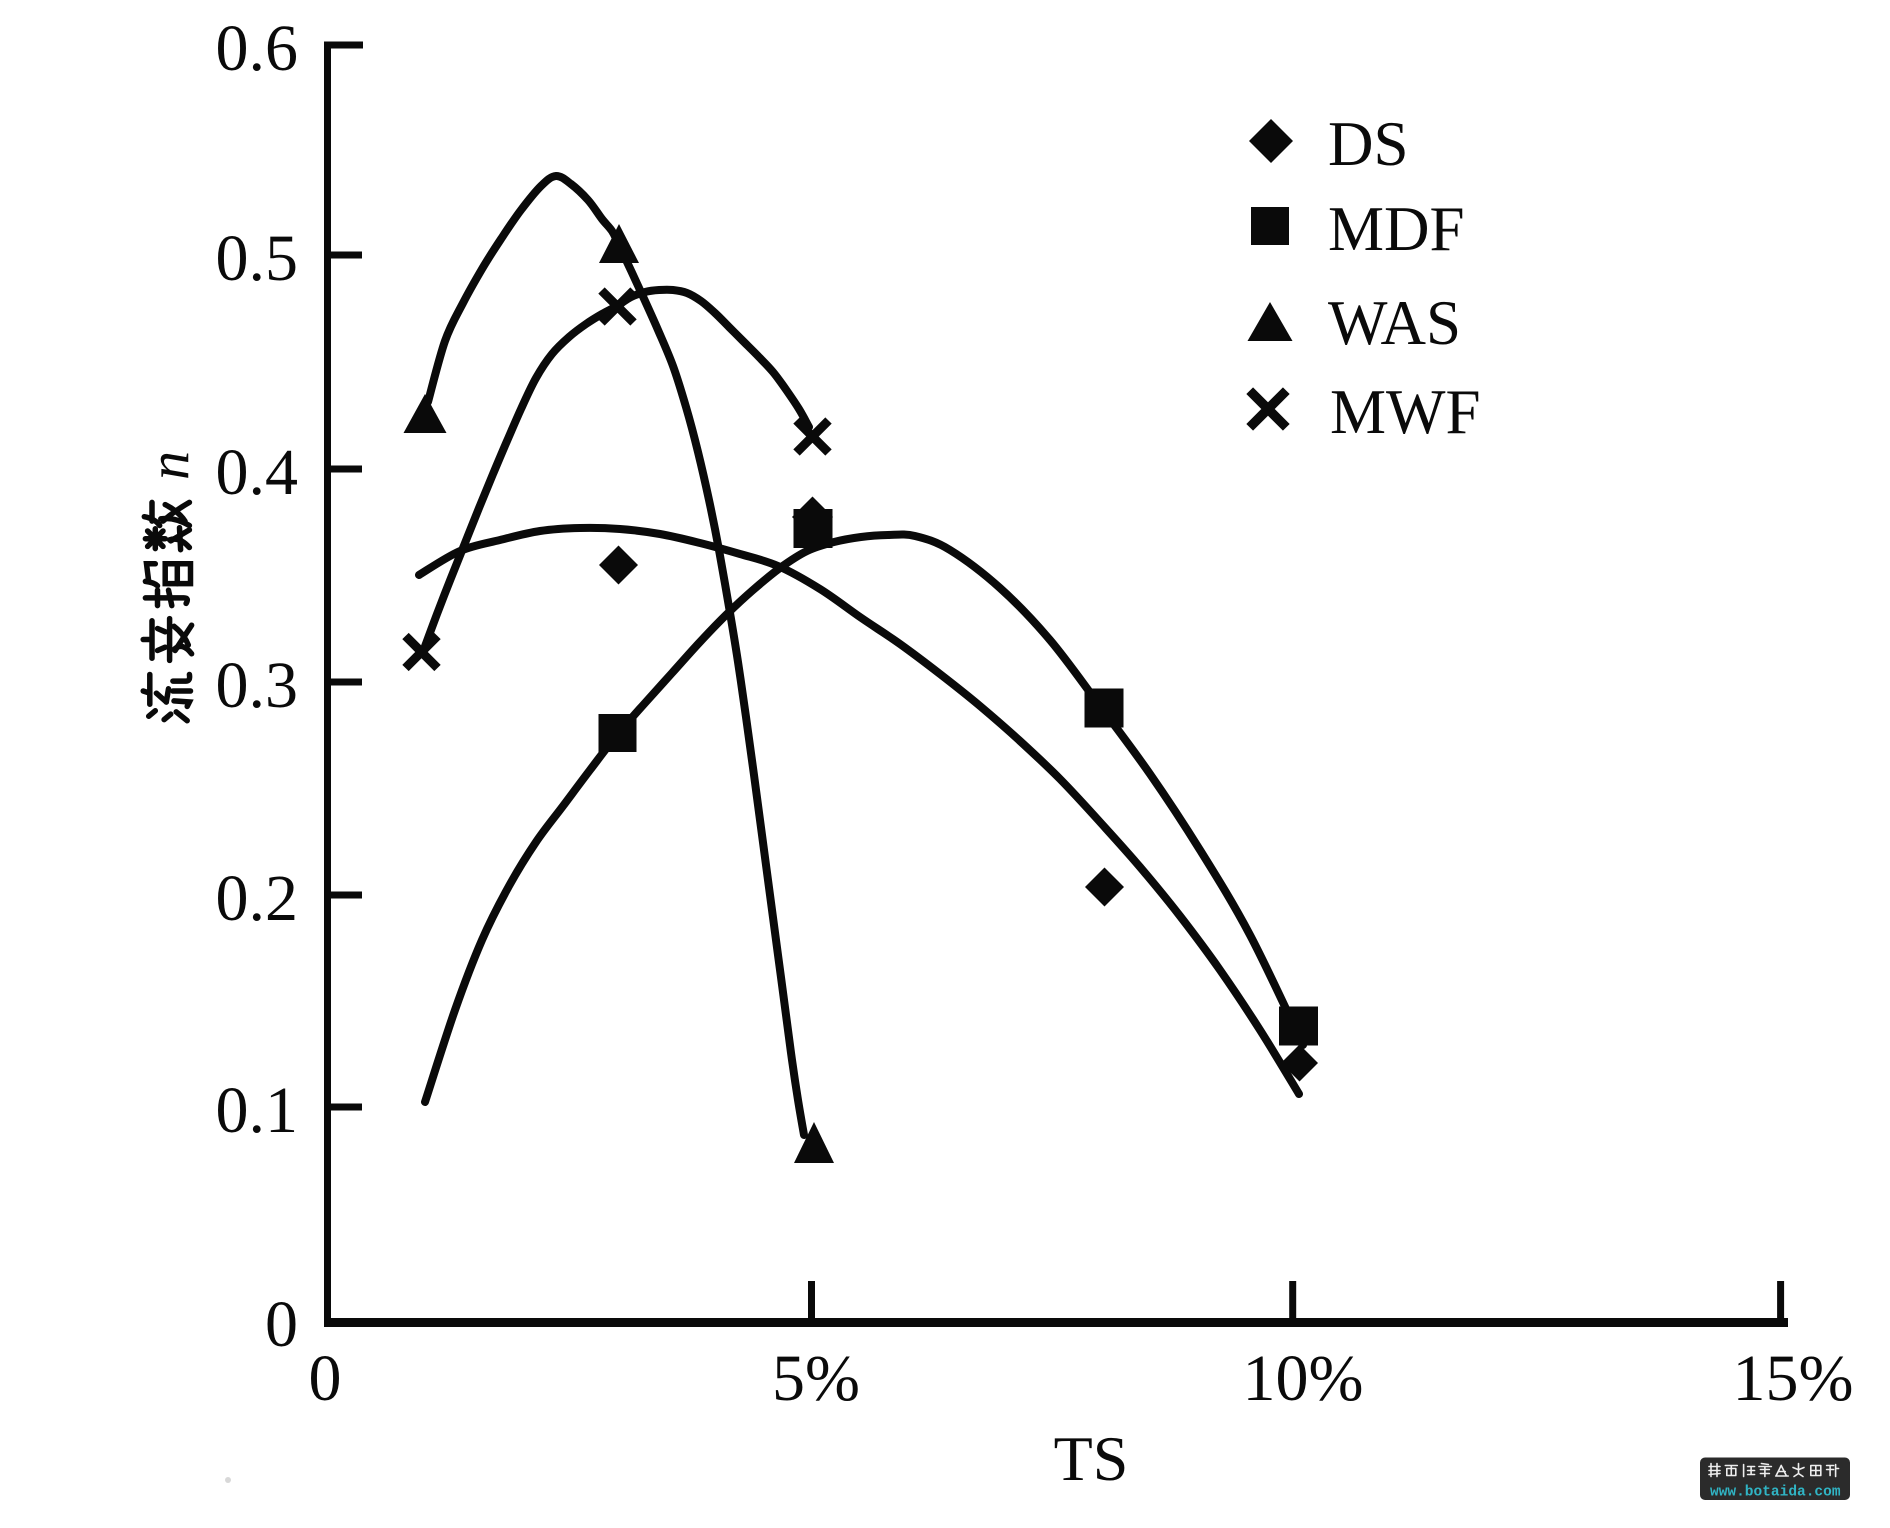 The width and height of the screenshot is (1890, 1528). I want to click on svg-text: 5%, so click(816, 1378).